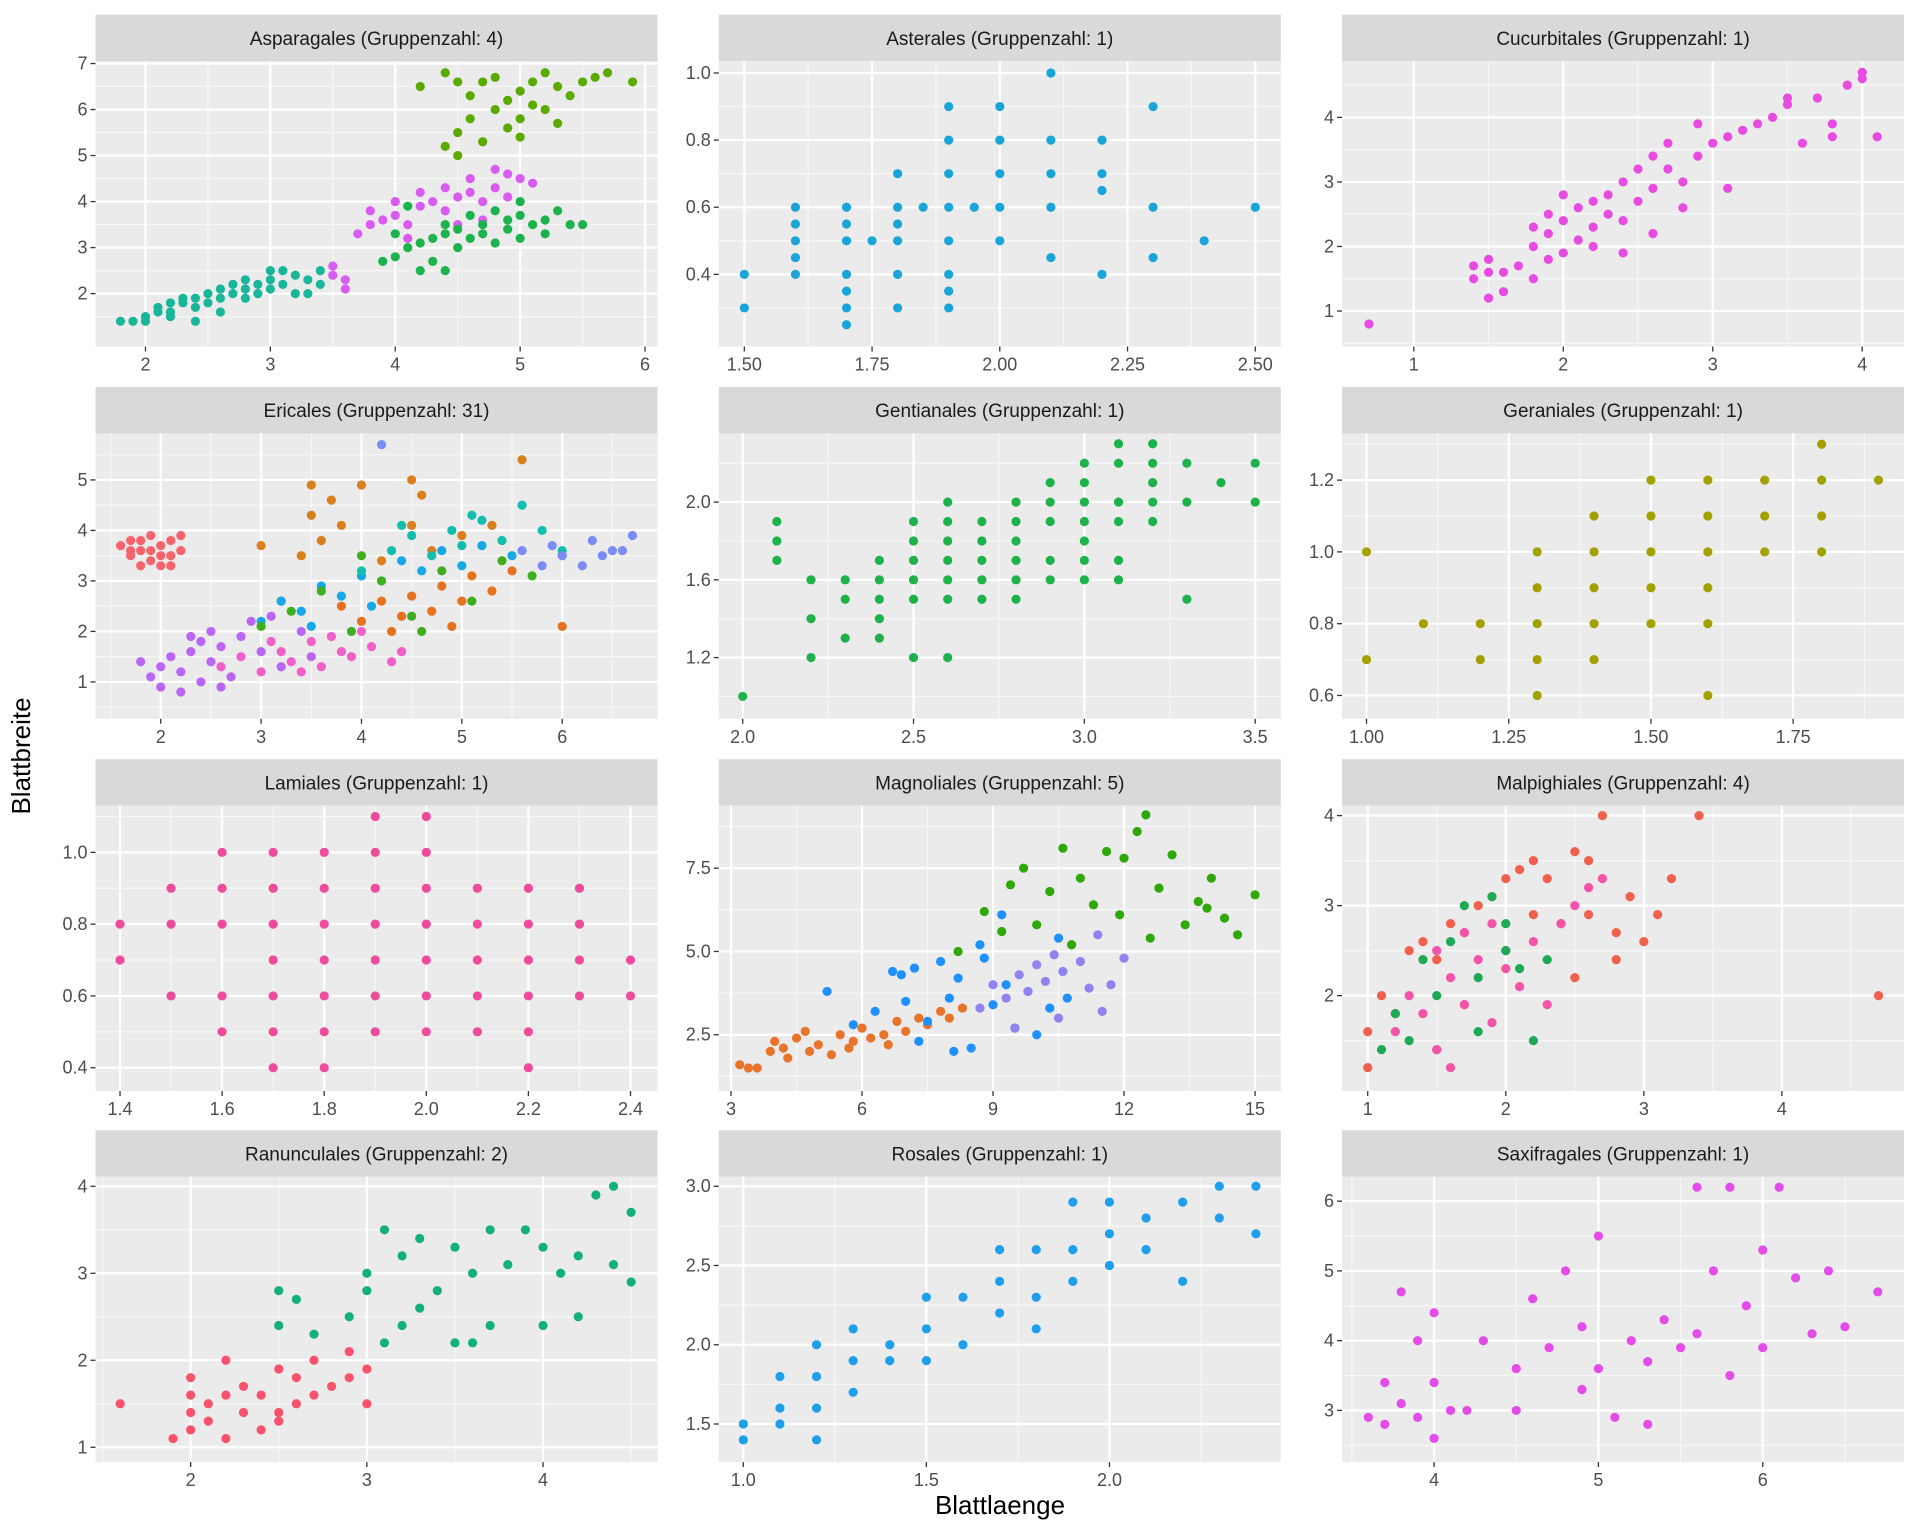 The height and width of the screenshot is (1536, 1920). What do you see at coordinates (999, 782) in the screenshot?
I see `strip` at bounding box center [999, 782].